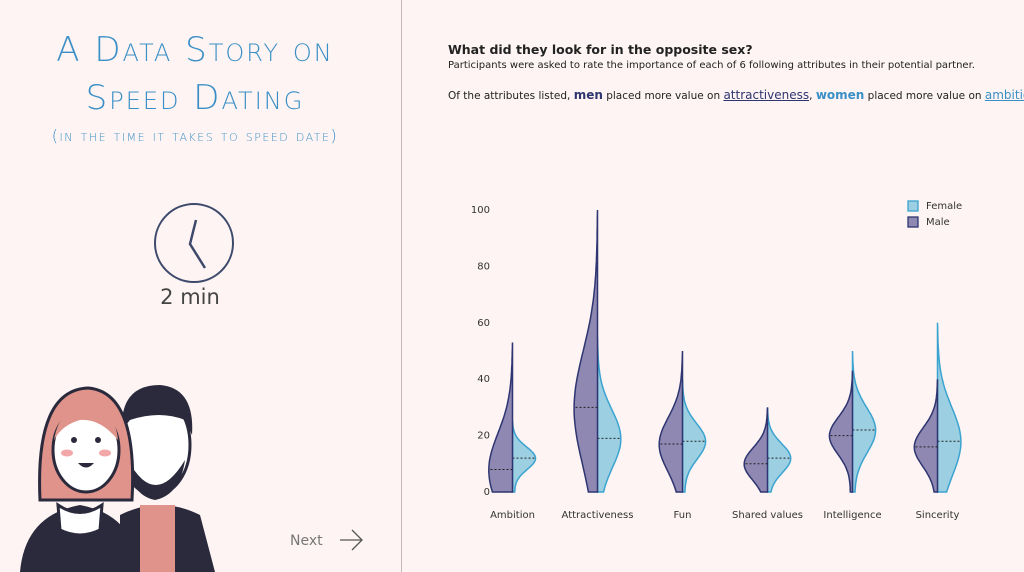 This screenshot has width=1024, height=572. Describe the element at coordinates (852, 515) in the screenshot. I see `x-tick-label: Intelligence` at that location.